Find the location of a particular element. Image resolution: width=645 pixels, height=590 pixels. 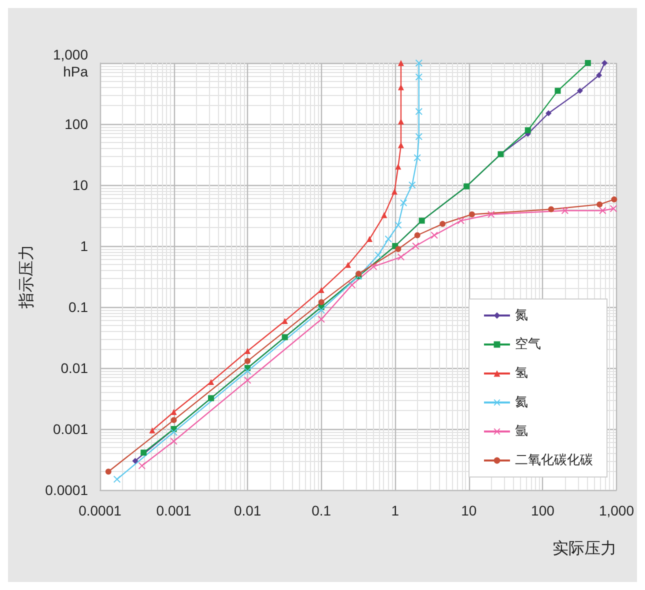

y-tick-label: 0.1 is located at coordinates (78, 307).